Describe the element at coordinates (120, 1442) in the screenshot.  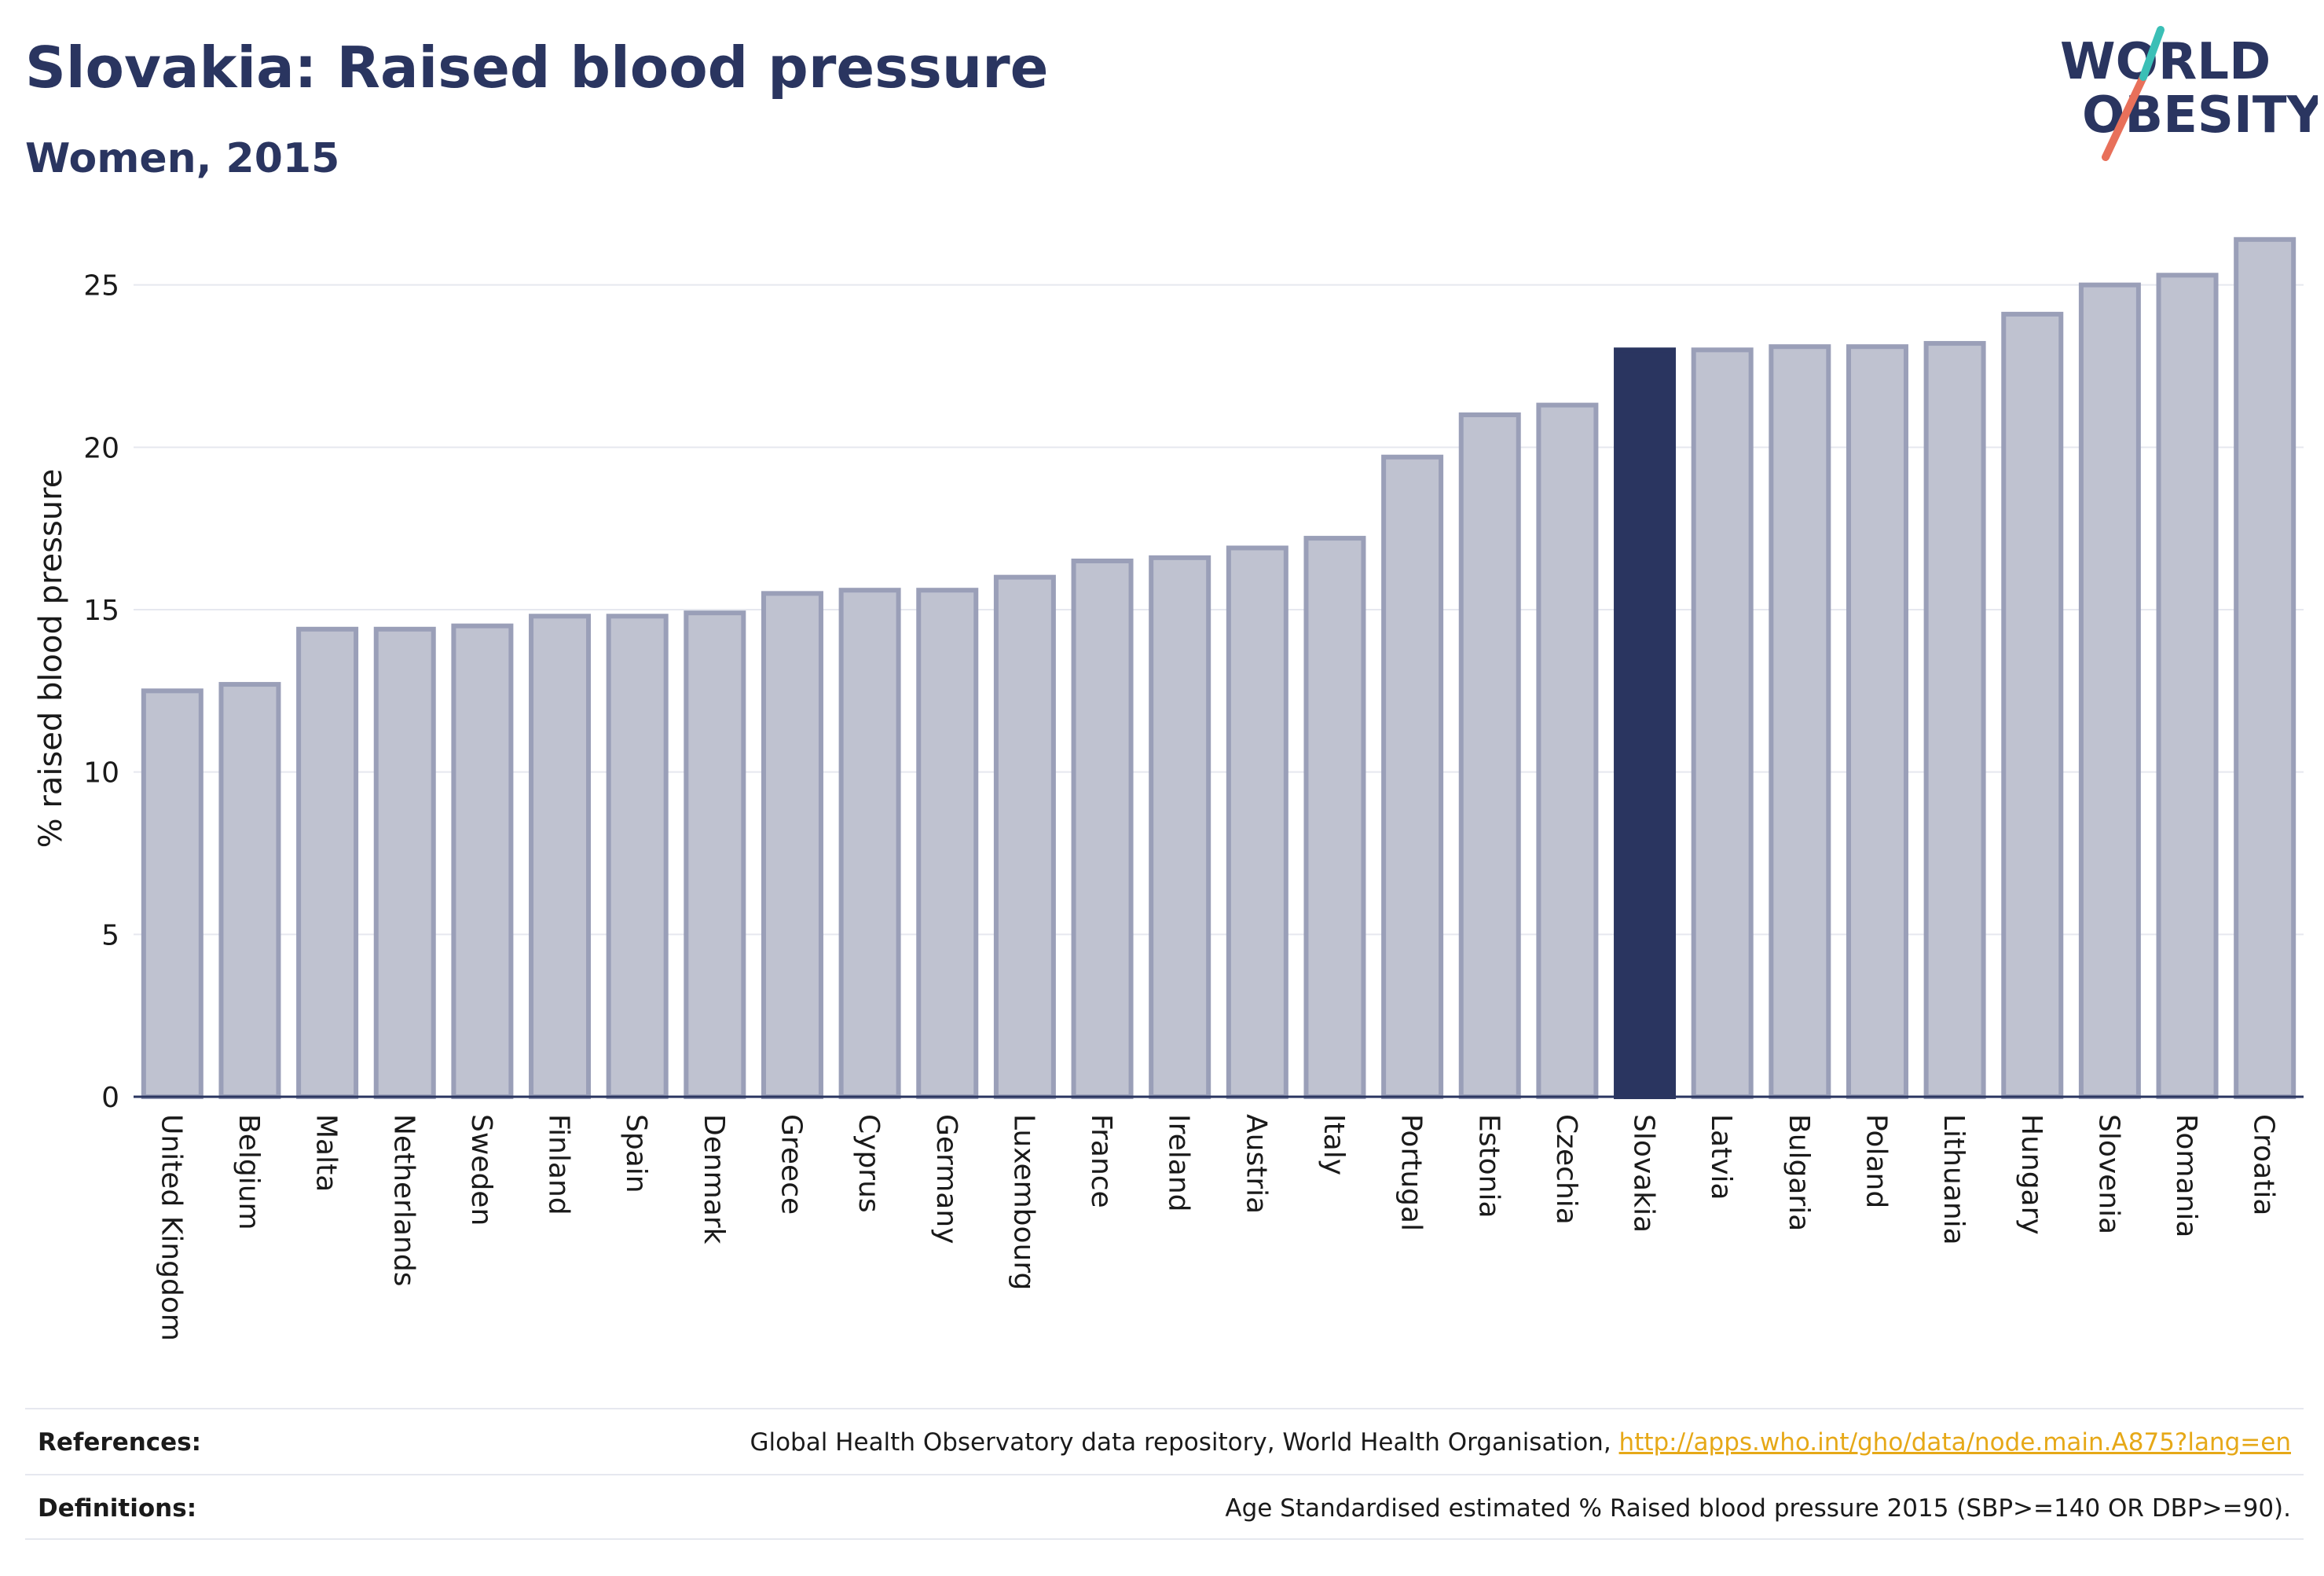
I see `references-label: References:` at that location.